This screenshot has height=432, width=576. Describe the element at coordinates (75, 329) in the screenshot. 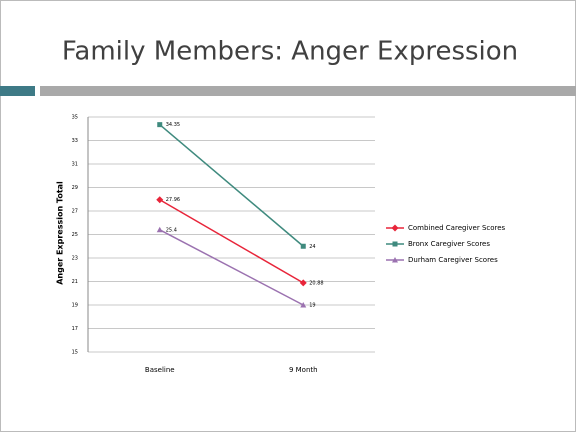

I see `y-tick-label: 17` at that location.